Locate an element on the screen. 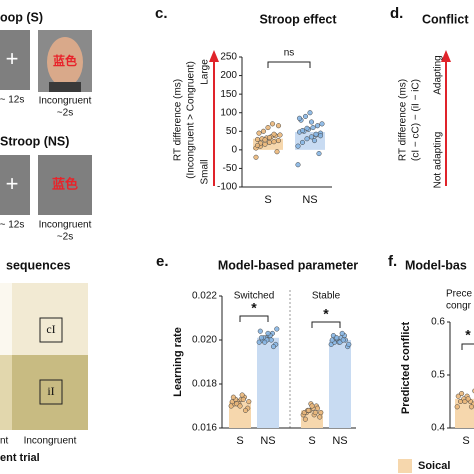 Image resolution: width=474 pixels, height=474 pixels. y-tick-label: 0 is located at coordinates (234, 149).